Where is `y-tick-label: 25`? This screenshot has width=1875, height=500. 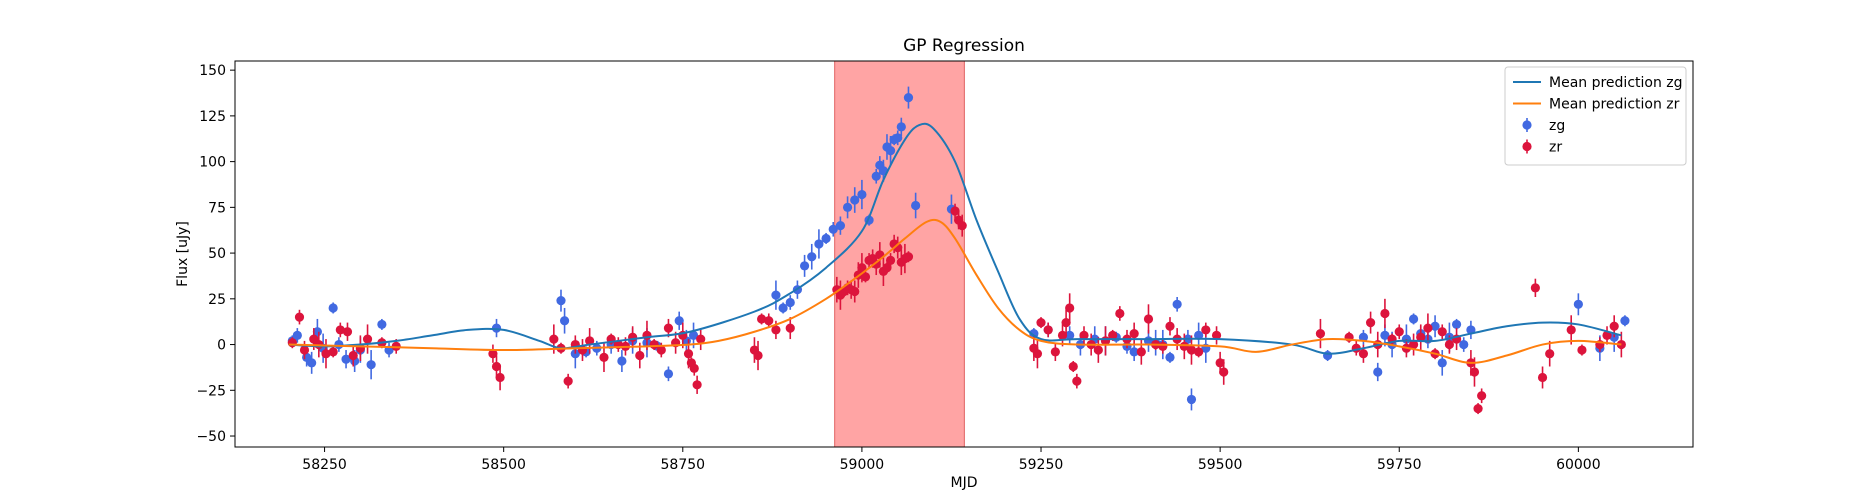 y-tick-label: 25 is located at coordinates (217, 300).